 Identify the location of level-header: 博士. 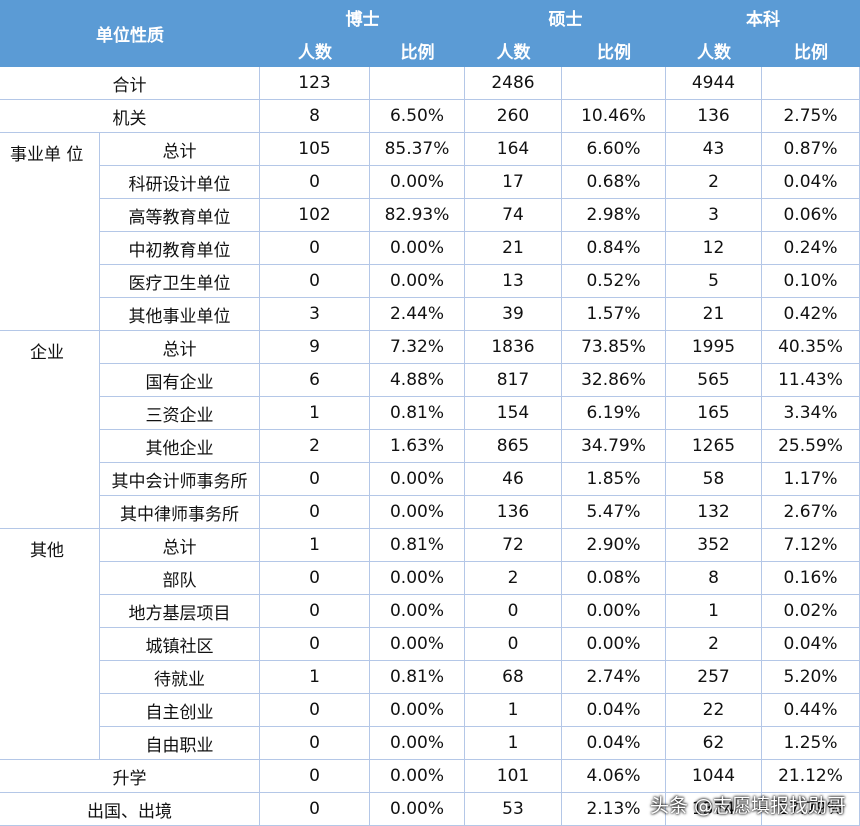
(362, 19).